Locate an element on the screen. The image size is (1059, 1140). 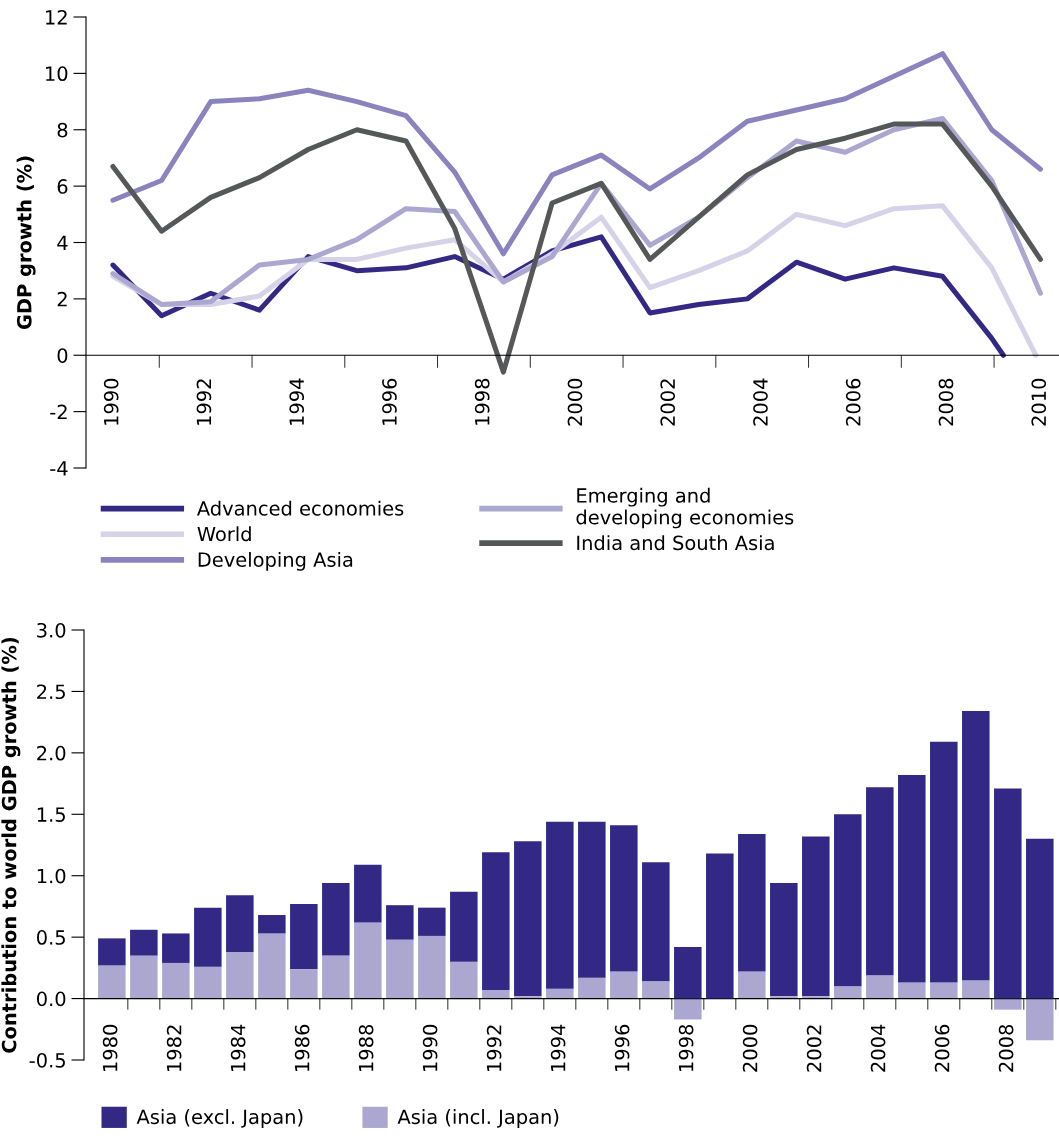
y-tick-label: -2 is located at coordinates (58, 412).